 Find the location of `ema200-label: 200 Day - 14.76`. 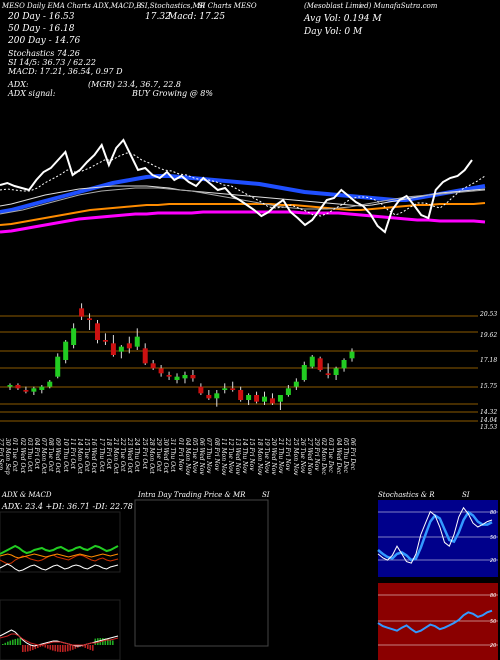

ema200-label: 200 Day - 14.76 is located at coordinates (44, 41).